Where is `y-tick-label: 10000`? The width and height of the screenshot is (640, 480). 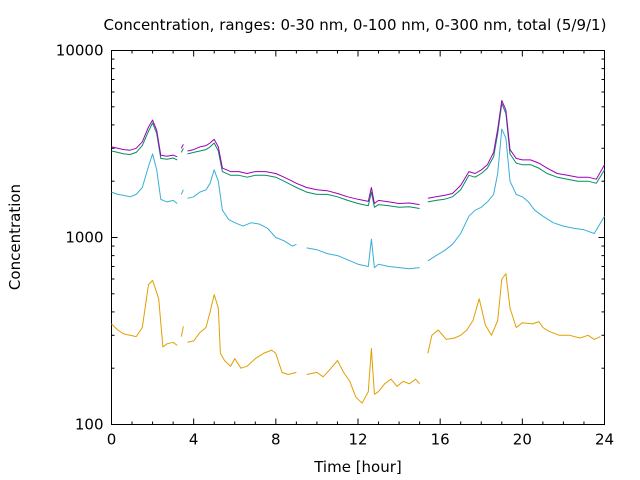
y-tick-label: 10000 is located at coordinates (80, 51).